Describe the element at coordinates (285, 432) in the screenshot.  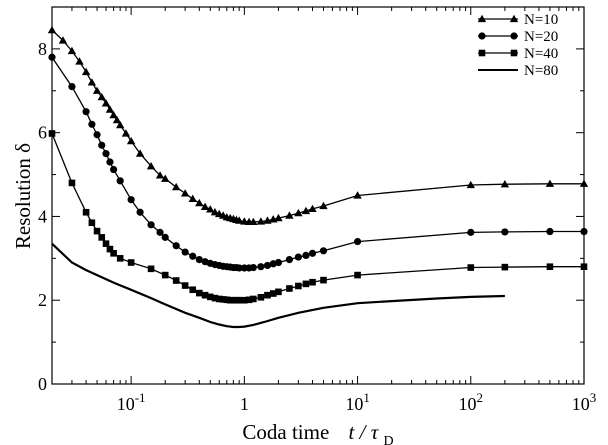
I see `x-axis-label-text: Coda time` at that location.